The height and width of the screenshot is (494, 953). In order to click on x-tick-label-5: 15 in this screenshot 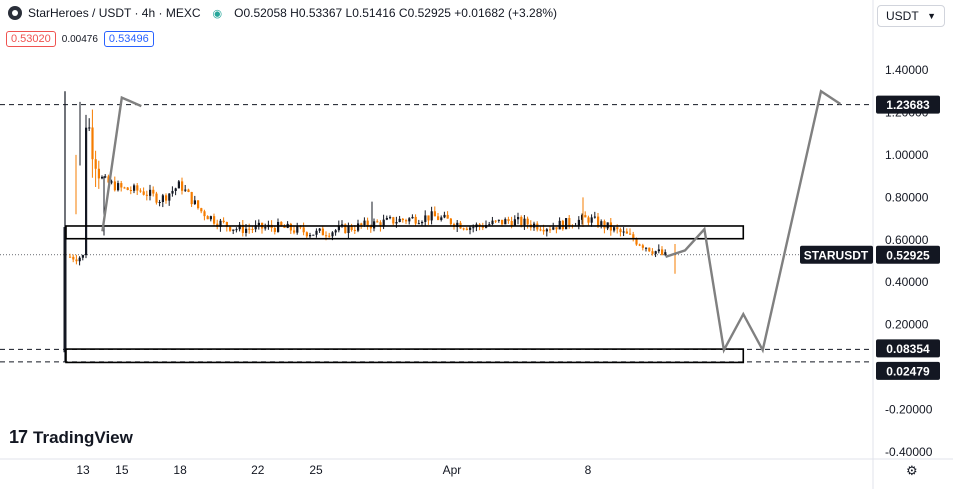, I will do `click(122, 470)`.